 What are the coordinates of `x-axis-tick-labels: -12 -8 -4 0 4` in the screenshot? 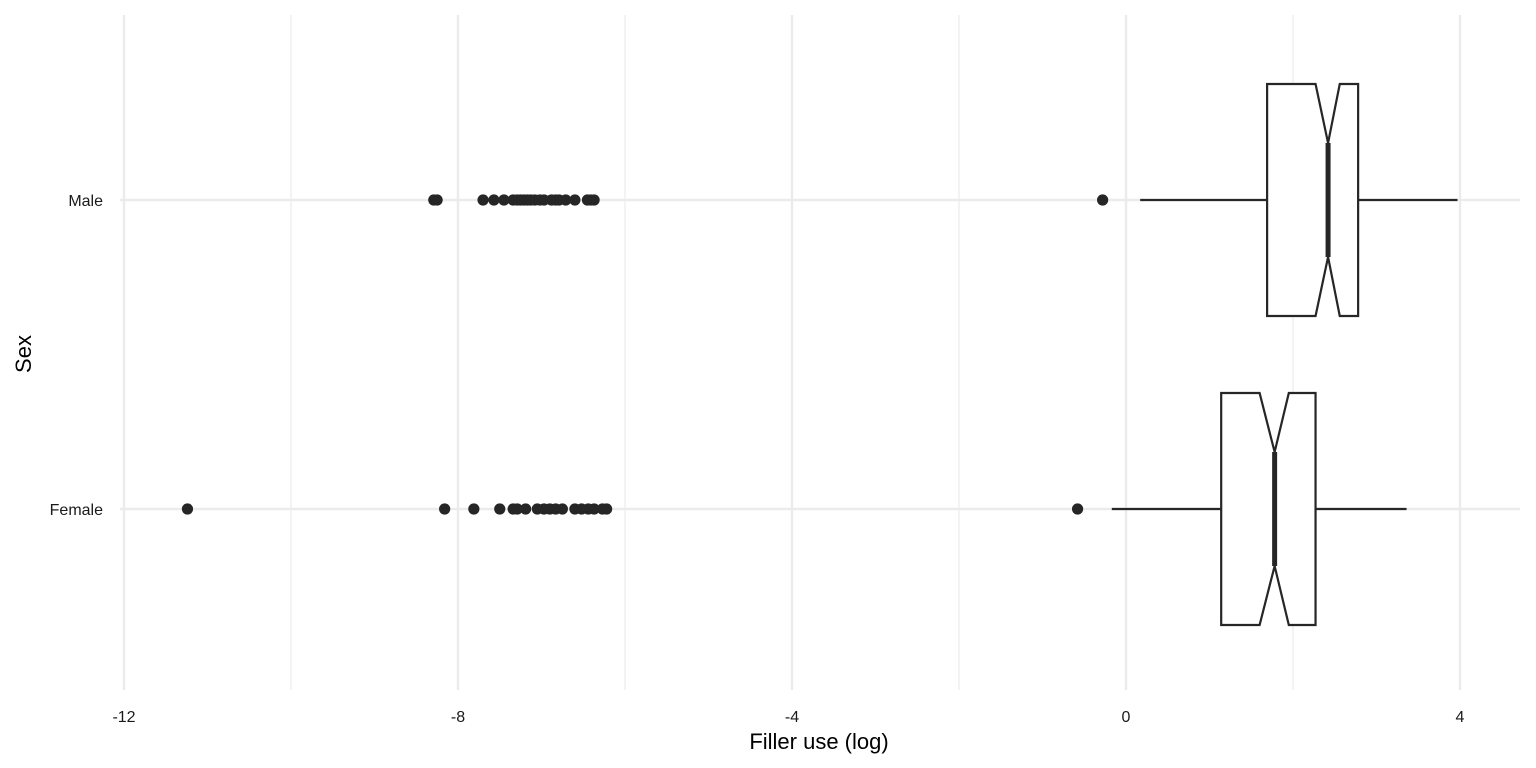 It's located at (788, 717).